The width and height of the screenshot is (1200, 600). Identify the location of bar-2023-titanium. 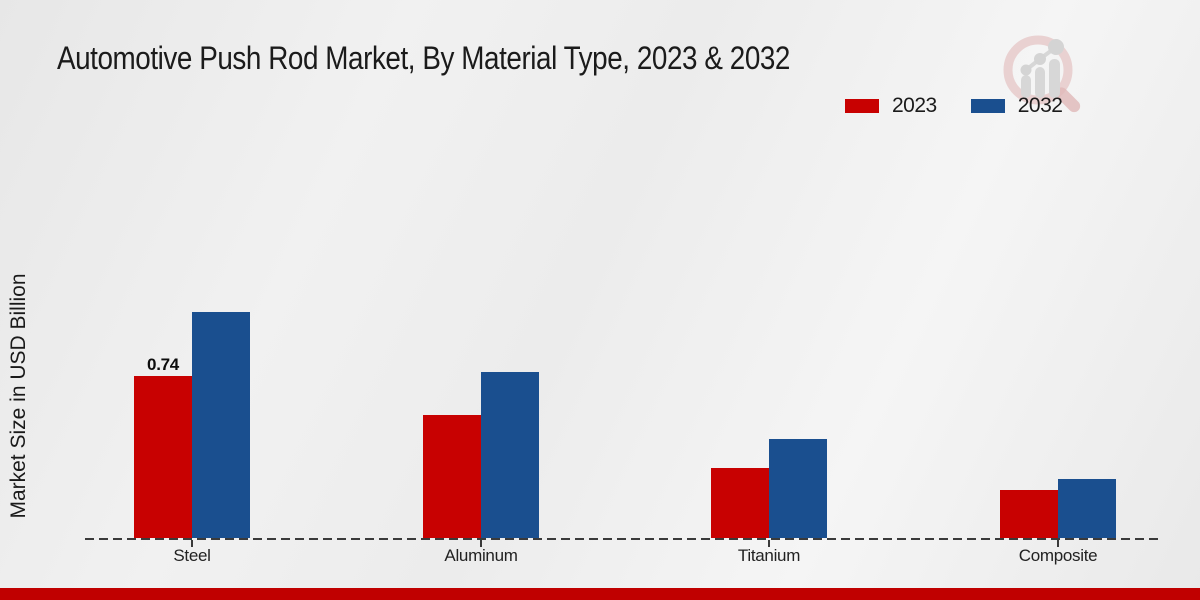
(740, 503).